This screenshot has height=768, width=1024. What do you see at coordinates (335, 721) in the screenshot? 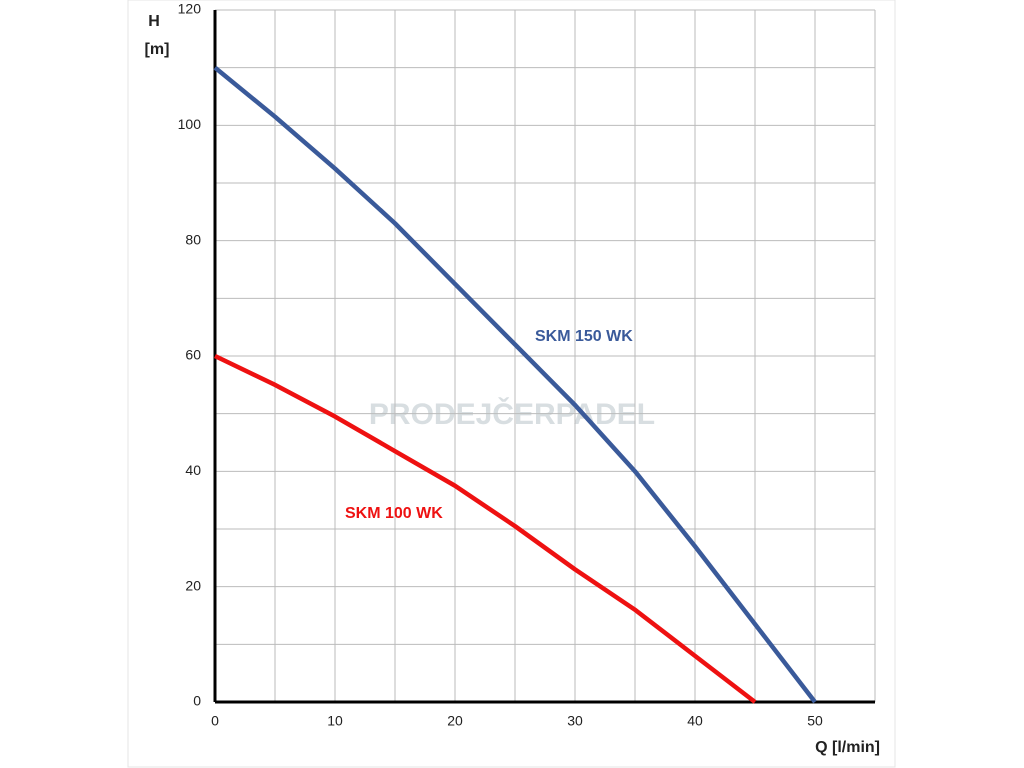
I see `x-tick-label: 10` at bounding box center [335, 721].